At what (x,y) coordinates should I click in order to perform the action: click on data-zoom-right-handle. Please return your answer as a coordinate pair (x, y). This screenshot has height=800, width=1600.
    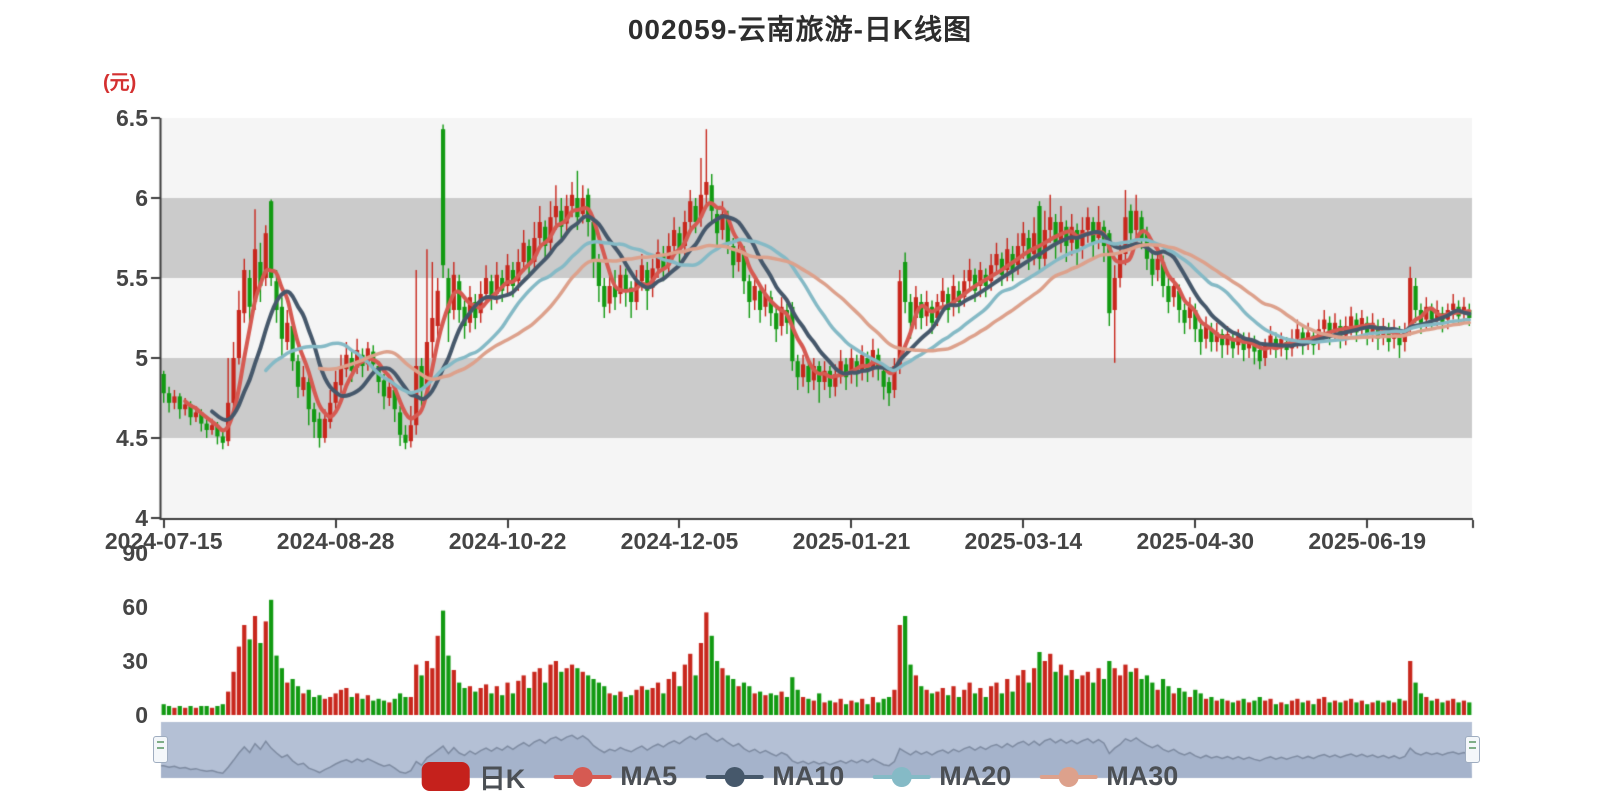
    Looking at the image, I should click on (1472, 749).